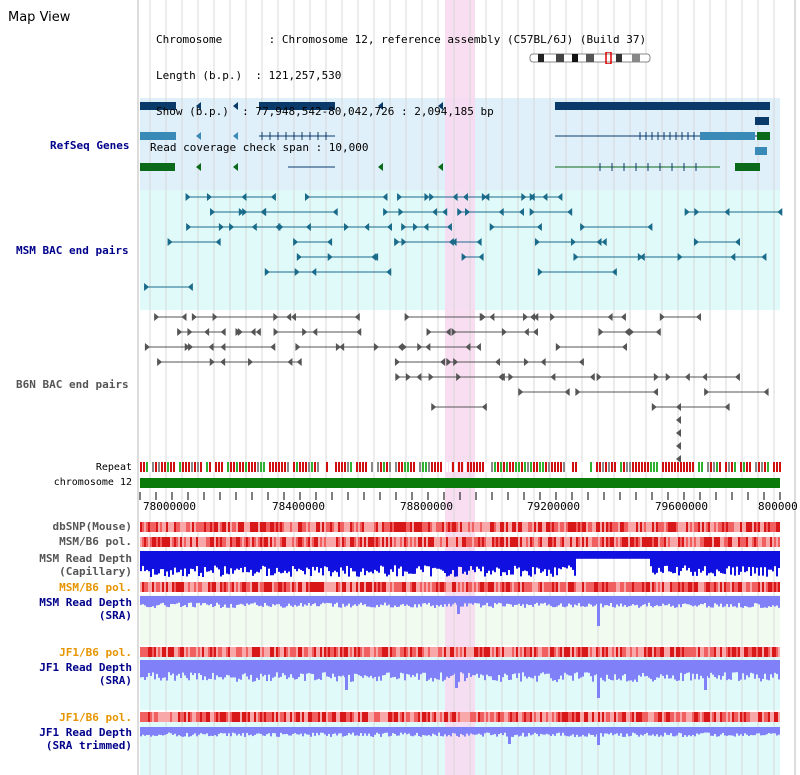 The width and height of the screenshot is (800, 775). I want to click on gene-arrow, so click(440, 167).